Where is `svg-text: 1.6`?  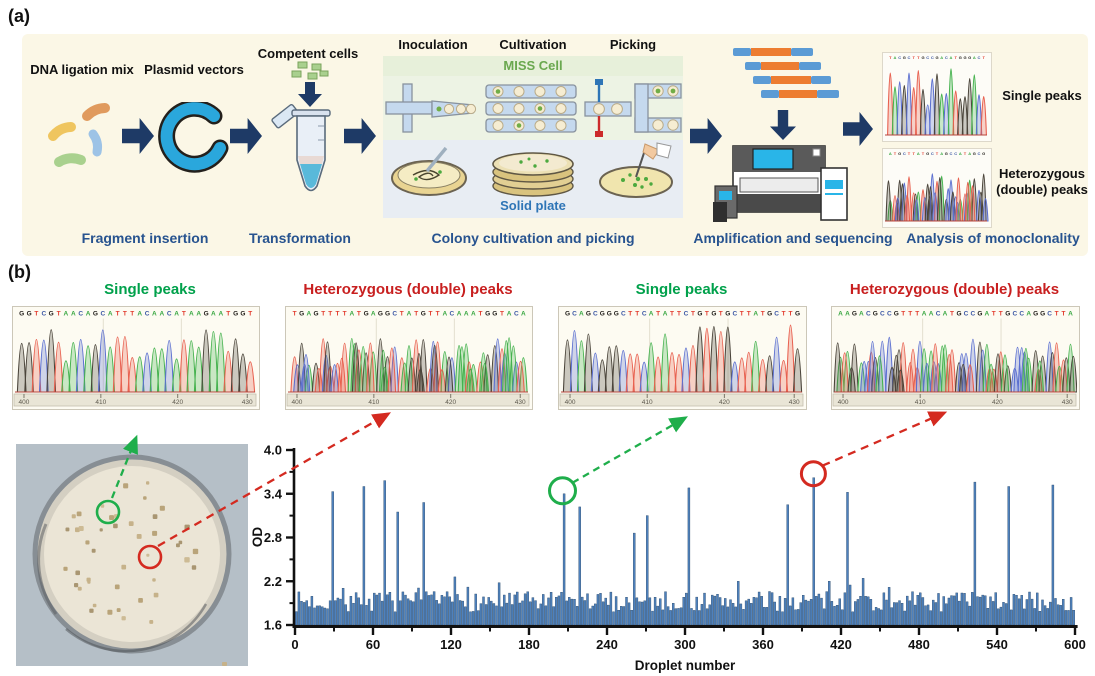
svg-text: 1.6 is located at coordinates (273, 625).